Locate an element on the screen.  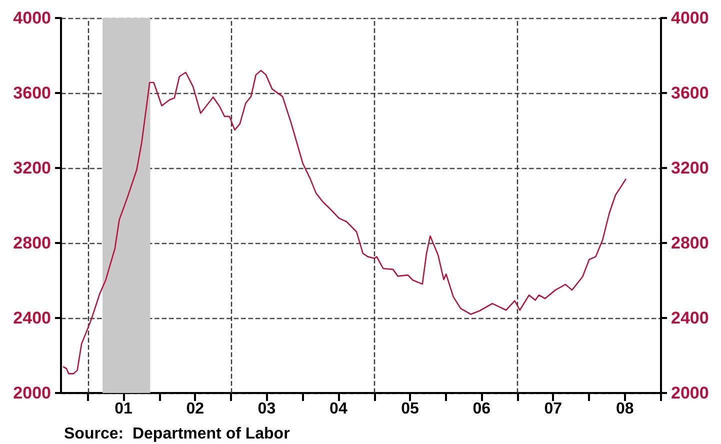
x-tick-label: 02 is located at coordinates (195, 409).